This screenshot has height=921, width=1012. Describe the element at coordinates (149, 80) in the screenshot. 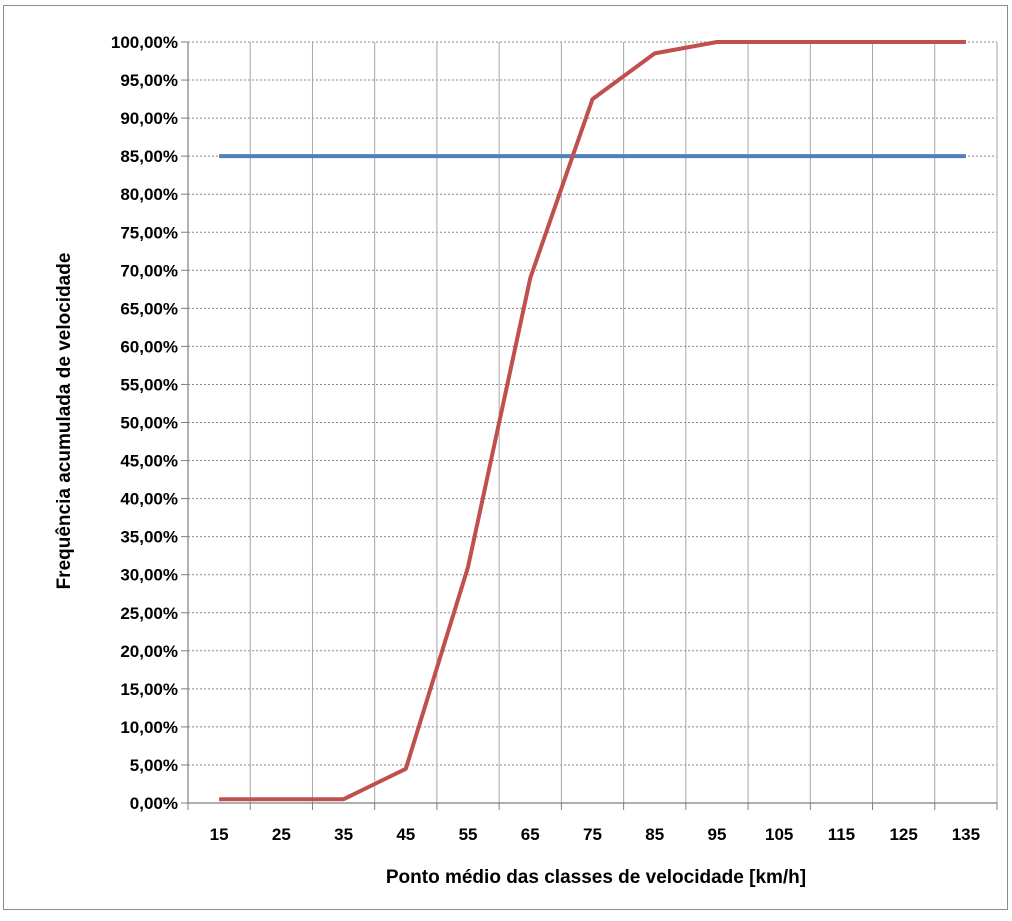

I see `y-tick-label: 95,00%` at that location.